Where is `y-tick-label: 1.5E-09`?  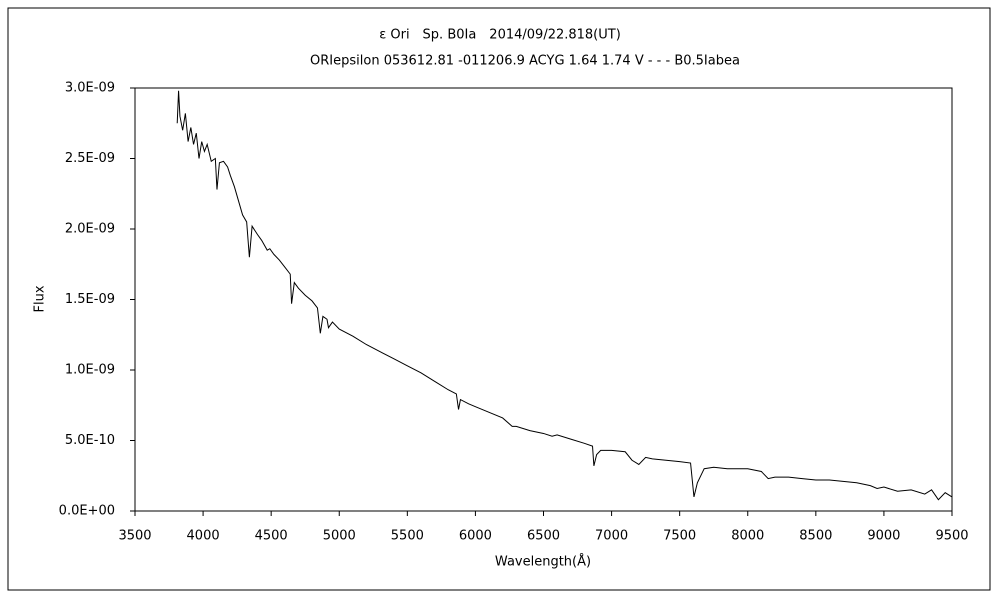 y-tick-label: 1.5E-09 is located at coordinates (90, 299).